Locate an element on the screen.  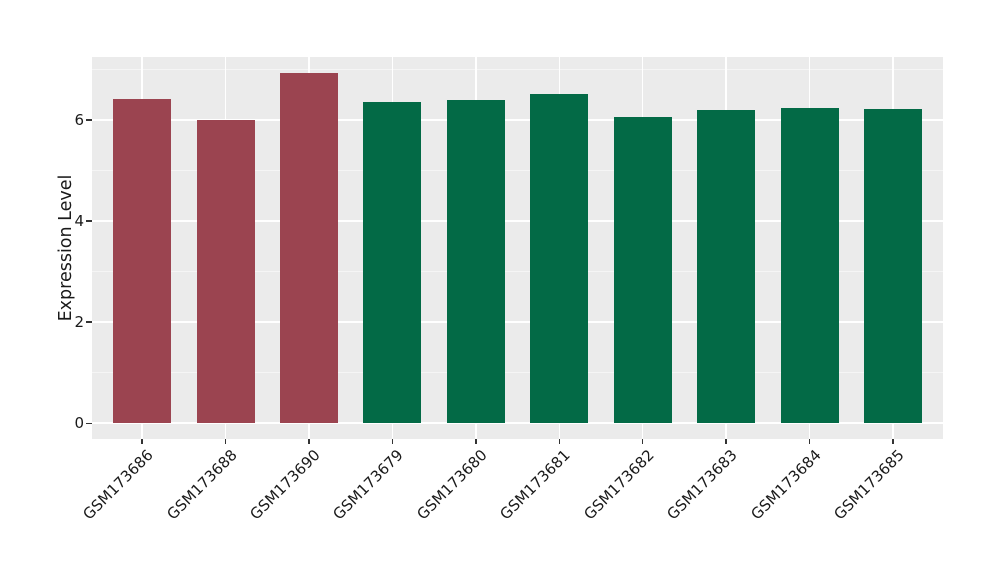
bar-gsm173681 is located at coordinates (559, 258).